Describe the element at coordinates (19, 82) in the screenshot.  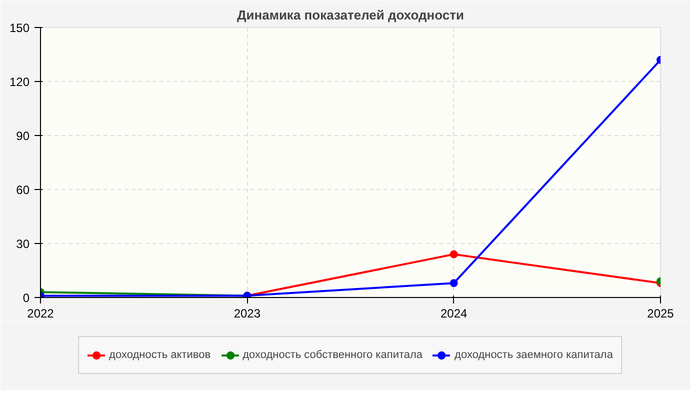
I see `y-tick-label: 120` at that location.